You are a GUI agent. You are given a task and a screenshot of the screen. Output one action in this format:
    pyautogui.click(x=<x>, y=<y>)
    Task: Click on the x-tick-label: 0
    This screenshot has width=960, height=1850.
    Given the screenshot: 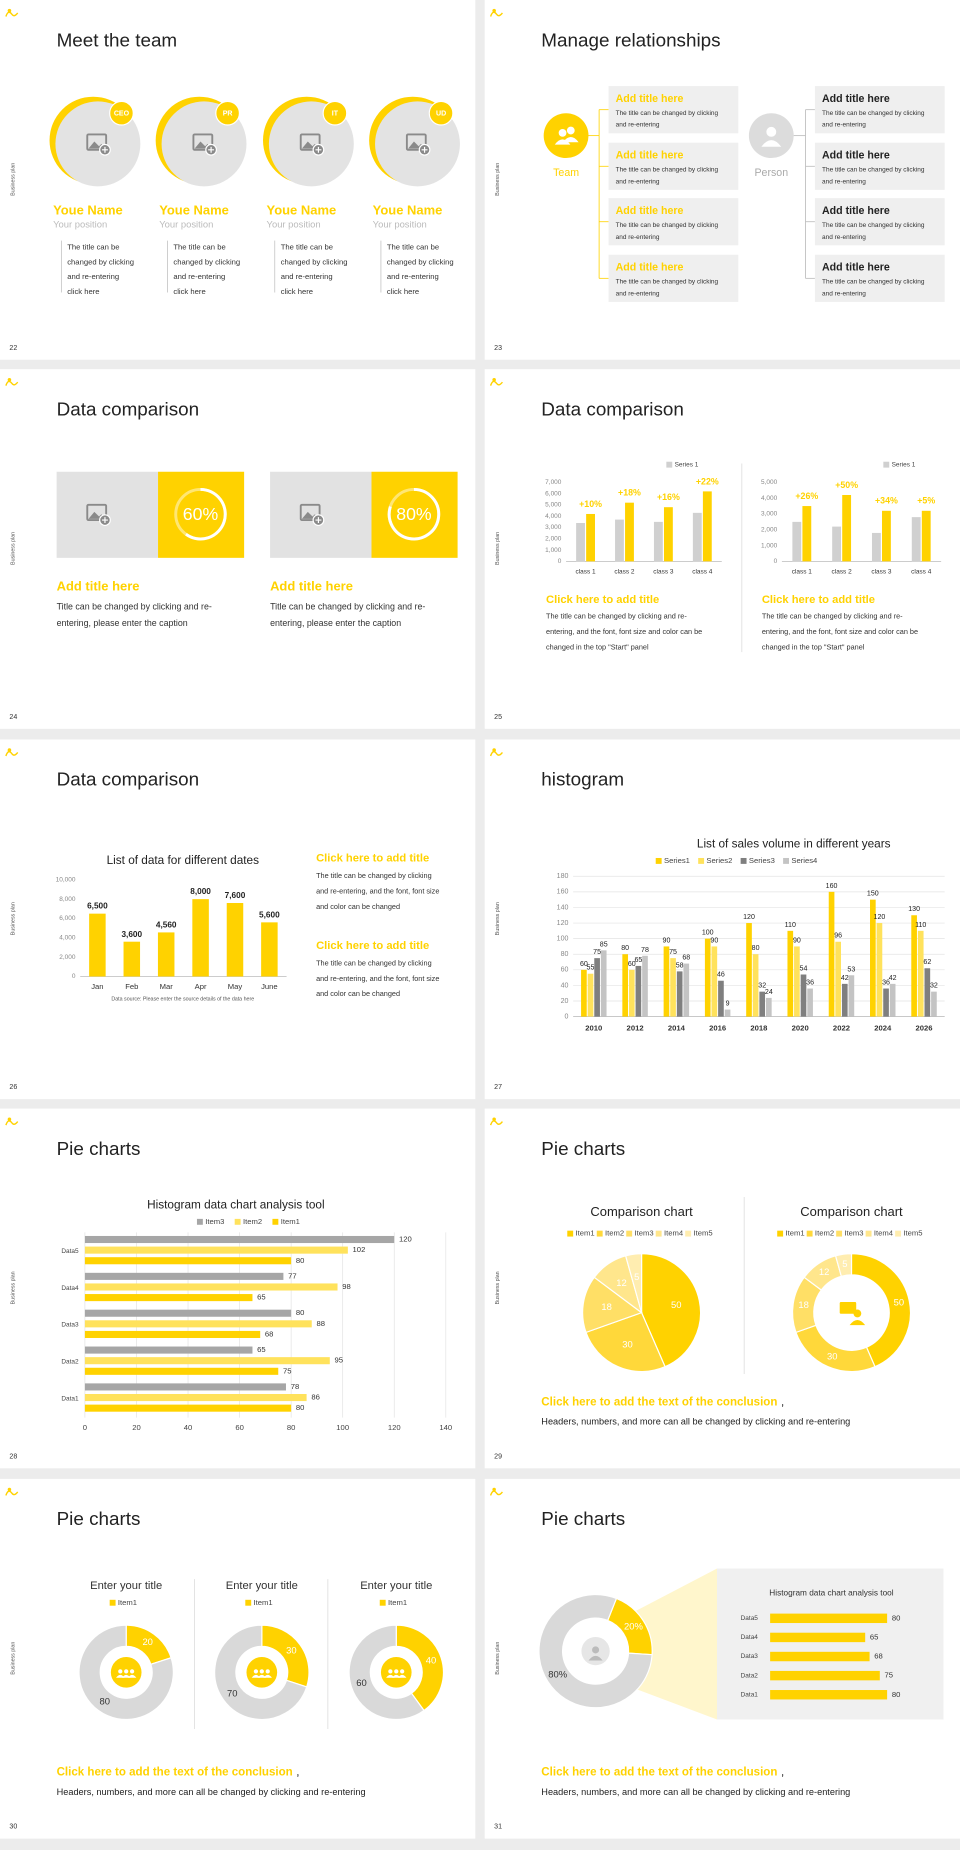 What is the action you would take?
    pyautogui.click(x=85, y=1427)
    